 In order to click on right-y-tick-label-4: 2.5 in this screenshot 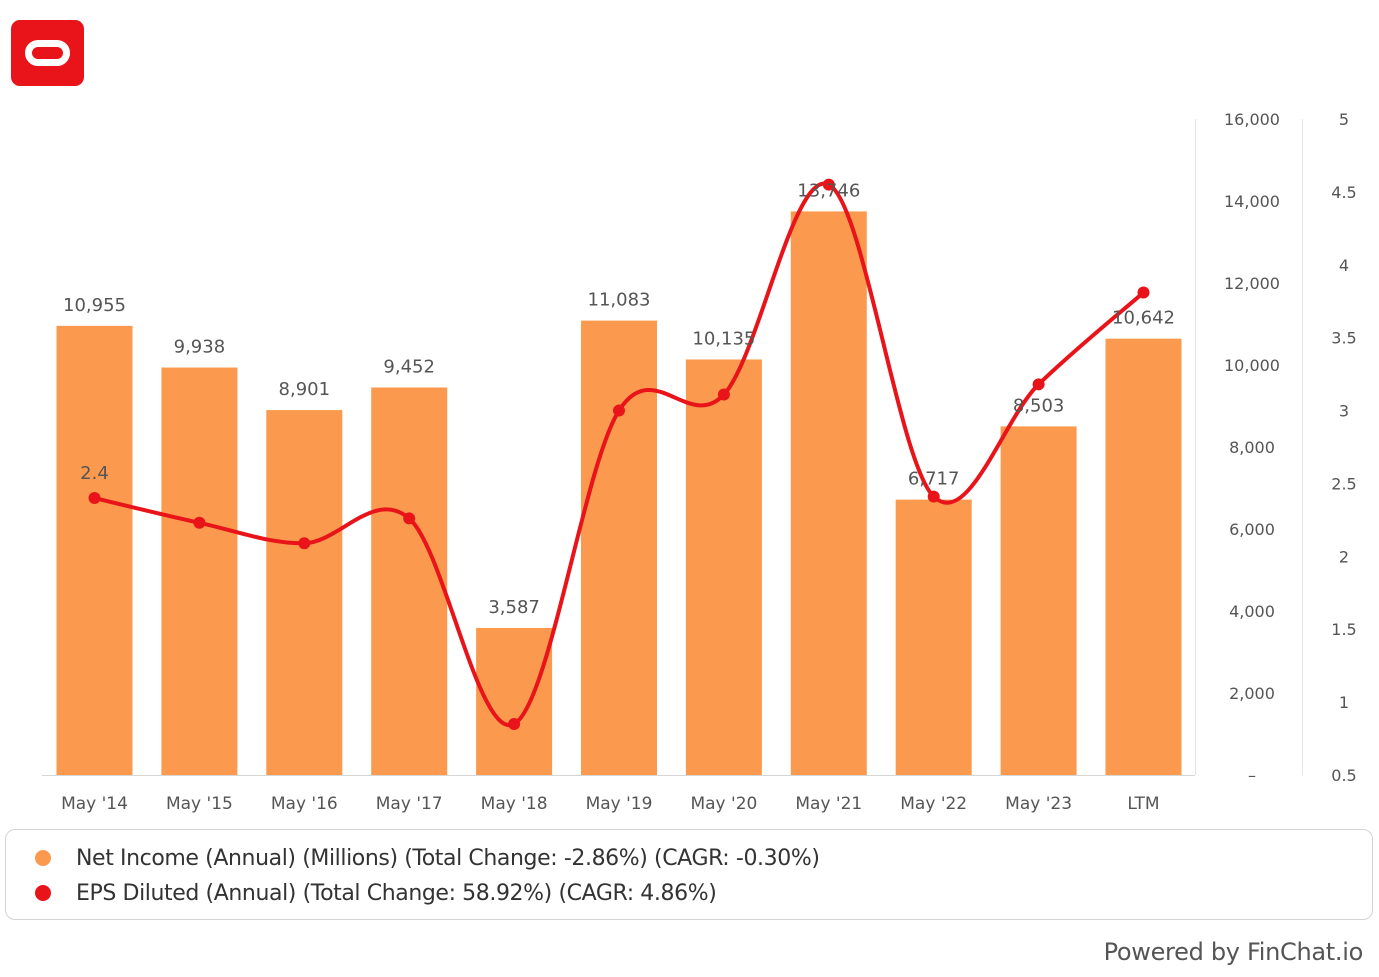, I will do `click(1343, 483)`.